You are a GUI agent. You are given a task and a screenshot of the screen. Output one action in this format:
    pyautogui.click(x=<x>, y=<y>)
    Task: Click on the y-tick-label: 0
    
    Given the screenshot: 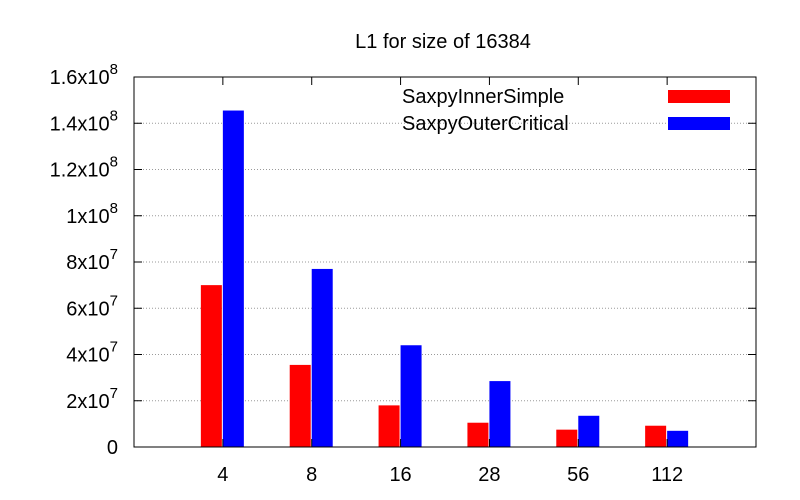 What is the action you would take?
    pyautogui.click(x=112, y=448)
    